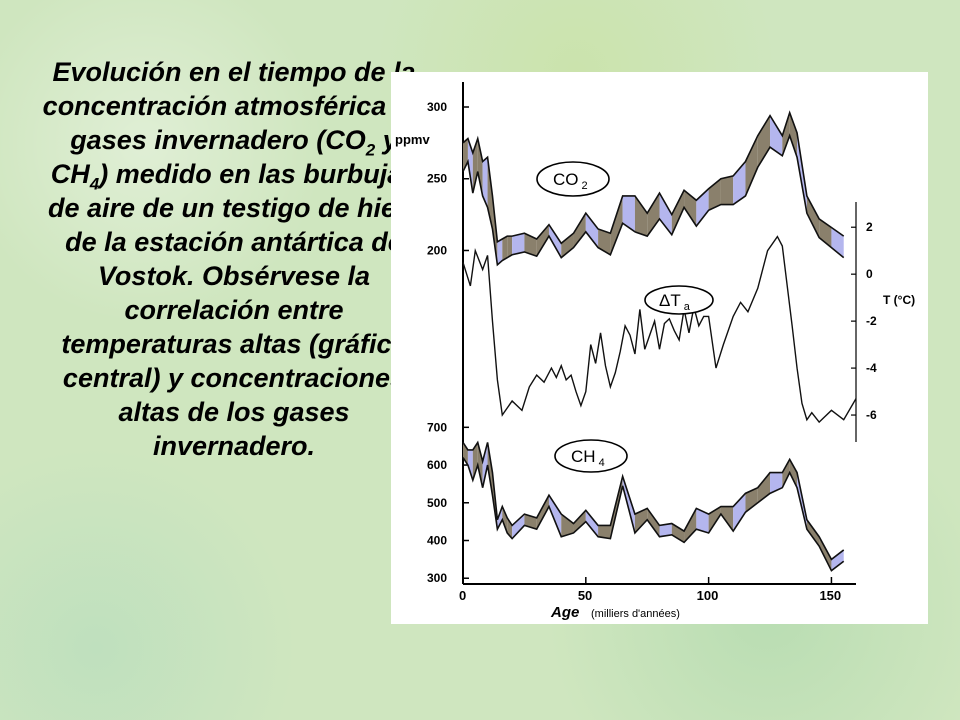 Image resolution: width=960 pixels, height=720 pixels. What do you see at coordinates (869, 227) in the screenshot?
I see `temperature-tick-label: 2` at bounding box center [869, 227].